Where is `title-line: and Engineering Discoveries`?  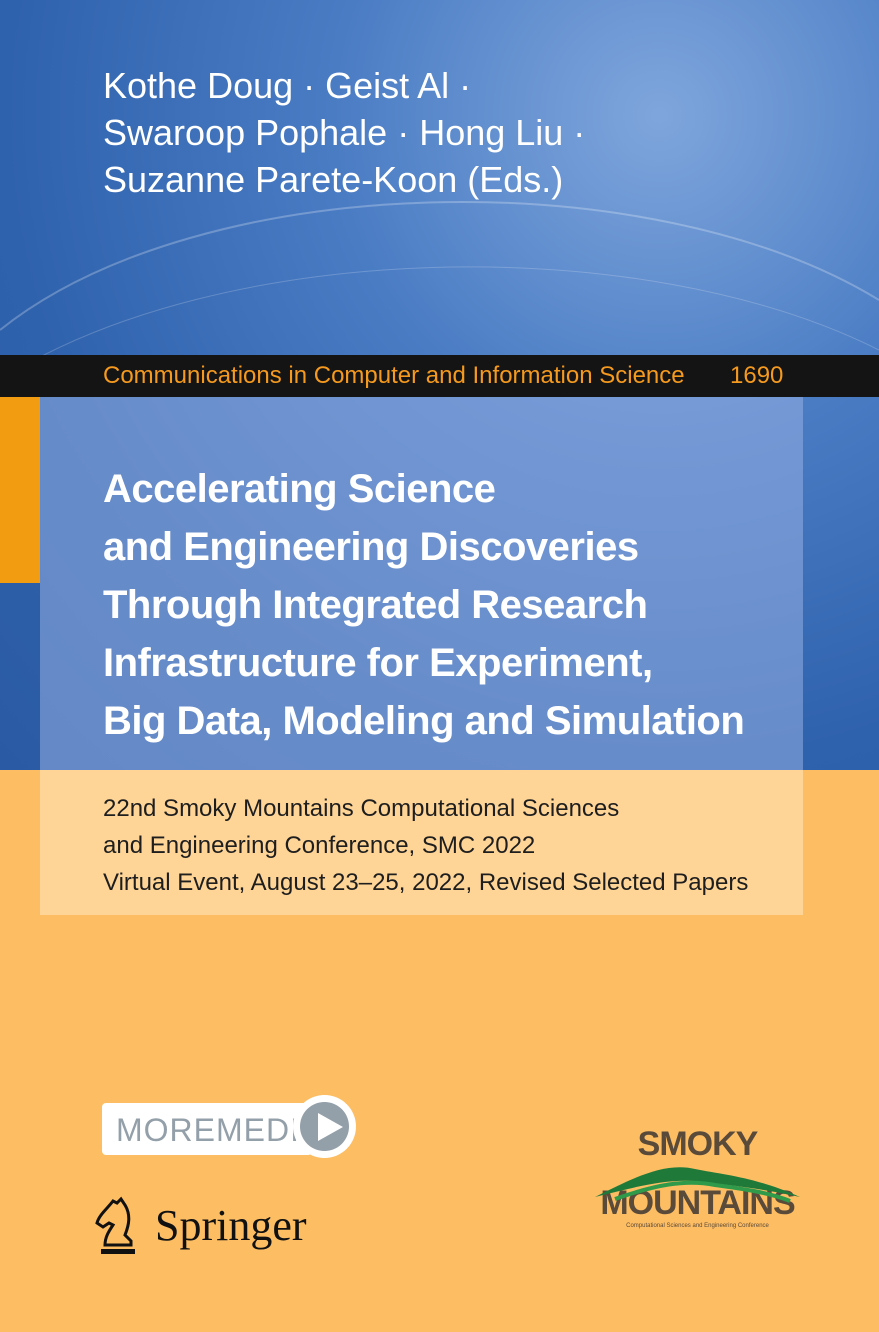
title-line: and Engineering Discoveries is located at coordinates (371, 547).